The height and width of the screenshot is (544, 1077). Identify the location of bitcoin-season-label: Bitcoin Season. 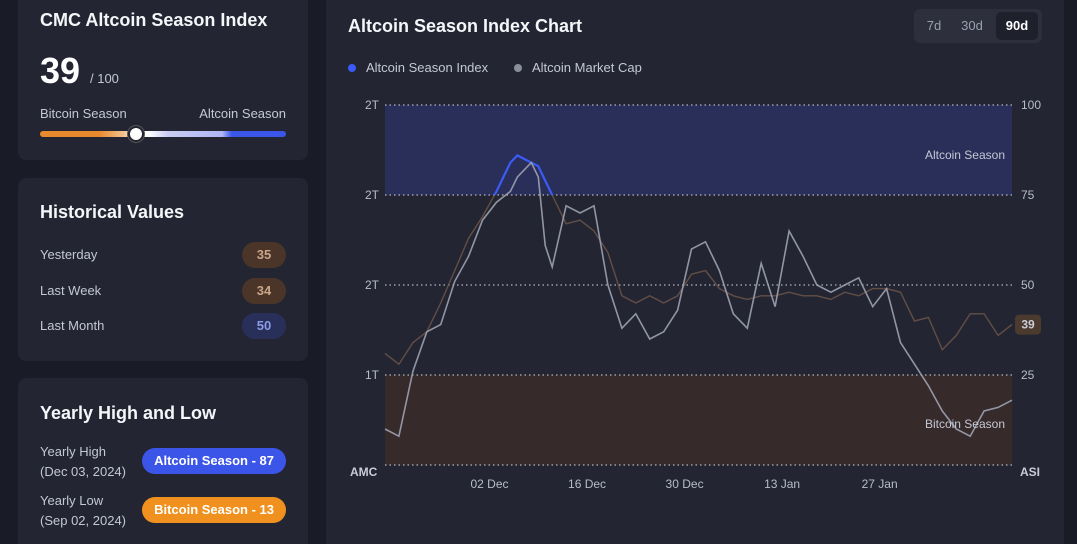
(83, 113).